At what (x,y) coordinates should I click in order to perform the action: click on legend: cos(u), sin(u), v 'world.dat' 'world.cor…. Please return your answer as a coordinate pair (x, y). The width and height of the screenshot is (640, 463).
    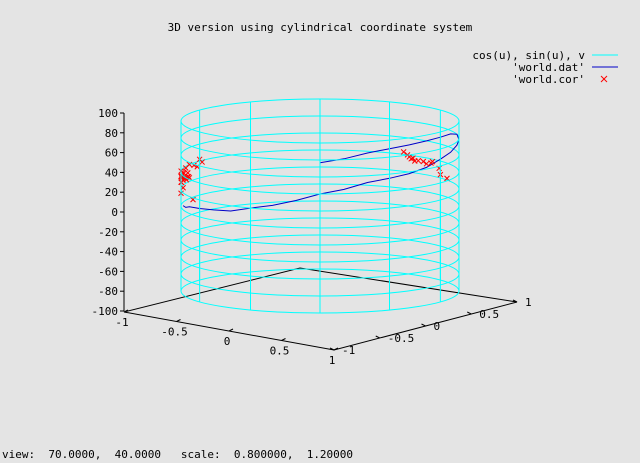
    Looking at the image, I should click on (545, 67).